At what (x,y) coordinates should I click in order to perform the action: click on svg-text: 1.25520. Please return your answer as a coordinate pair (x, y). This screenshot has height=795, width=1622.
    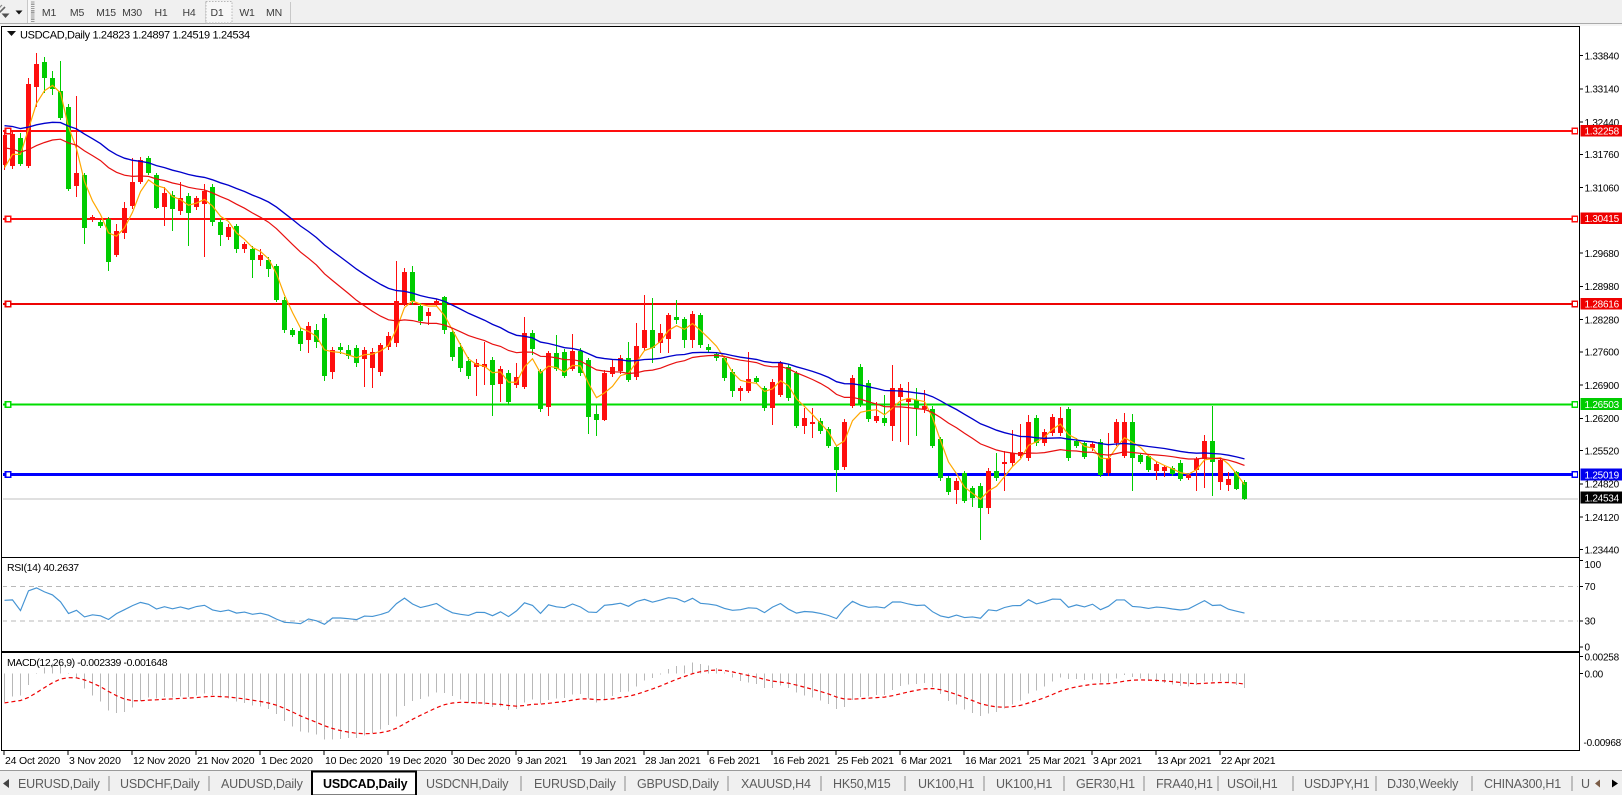
    Looking at the image, I should click on (1602, 452).